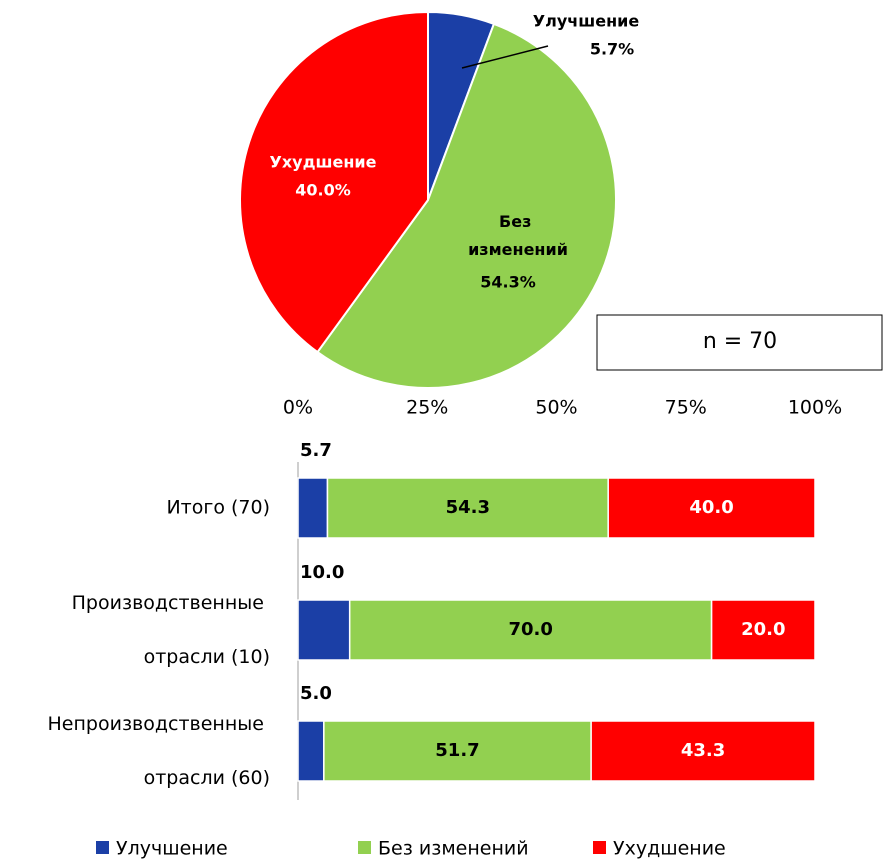  Describe the element at coordinates (453, 849) in the screenshot. I see `legend-label: Без изменений` at that location.